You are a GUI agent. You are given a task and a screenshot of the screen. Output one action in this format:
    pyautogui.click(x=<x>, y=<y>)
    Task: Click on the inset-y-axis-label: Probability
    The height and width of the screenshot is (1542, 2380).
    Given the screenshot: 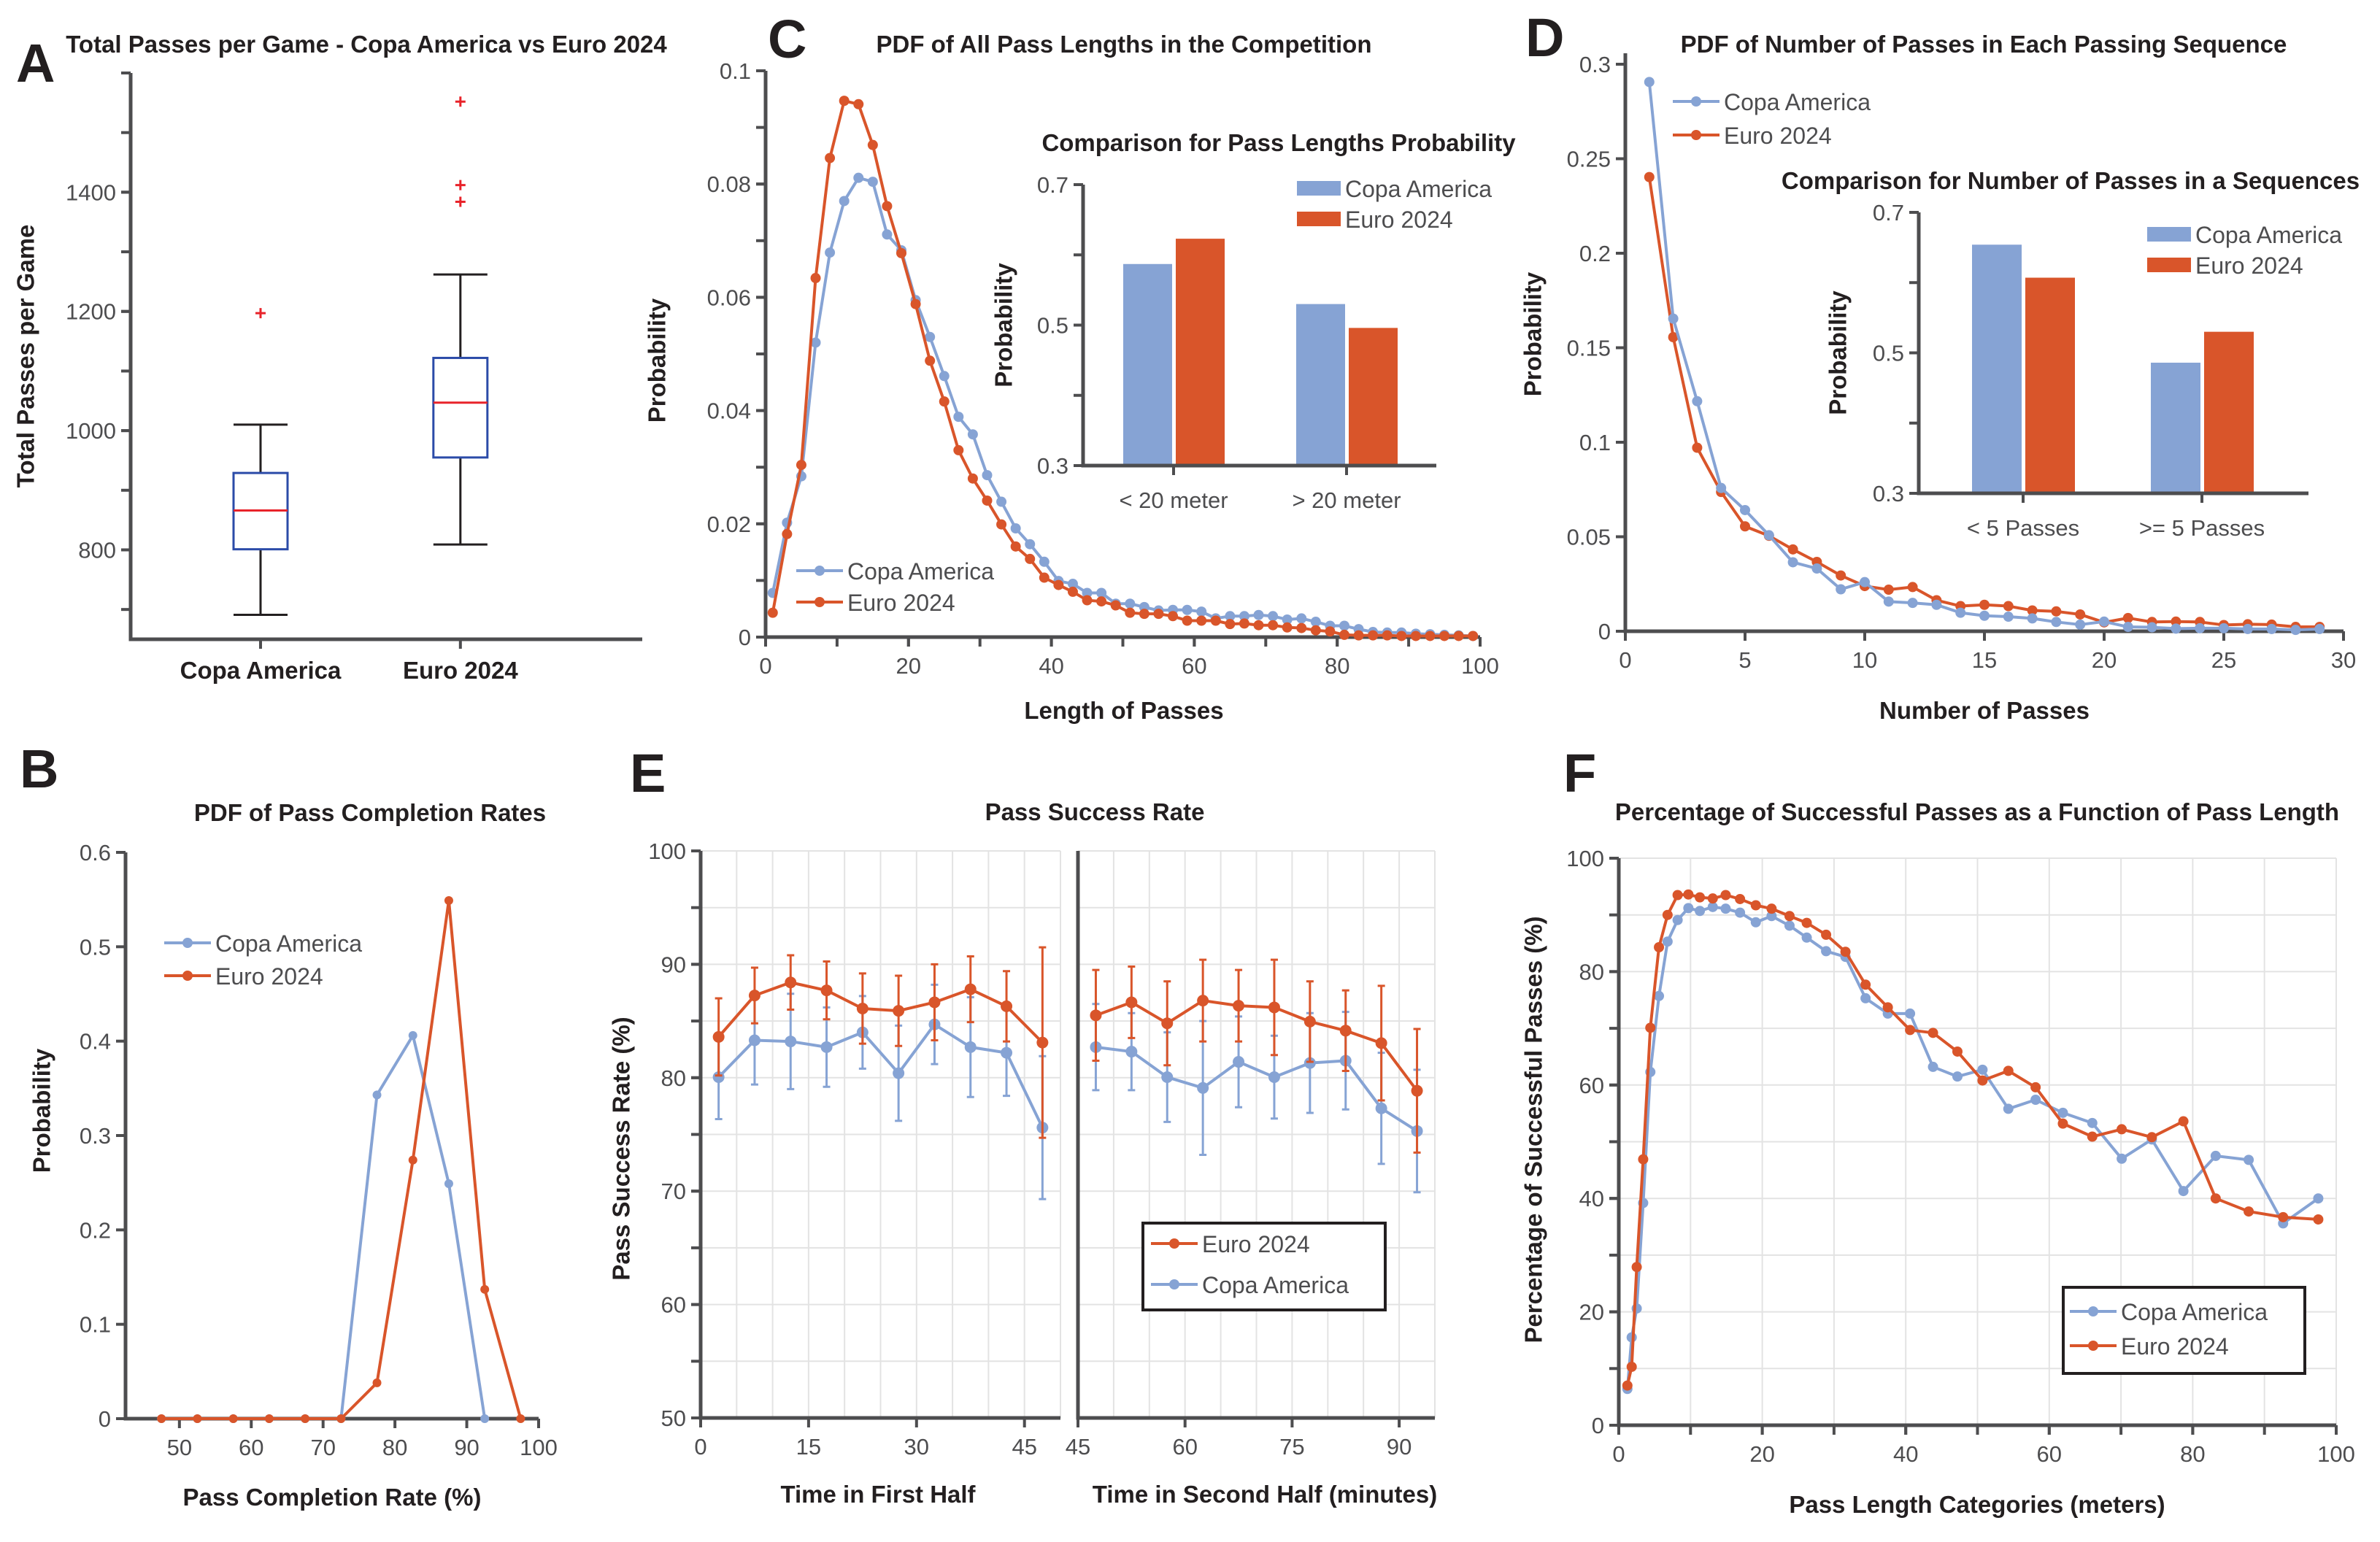 What is the action you would take?
    pyautogui.click(x=1838, y=353)
    